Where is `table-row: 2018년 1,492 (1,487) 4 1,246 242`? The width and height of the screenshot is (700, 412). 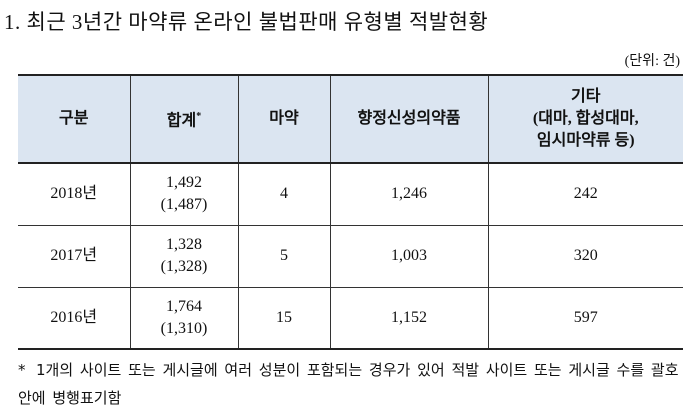
table-row: 2018년 1,492 (1,487) 4 1,246 242 is located at coordinates (350, 194).